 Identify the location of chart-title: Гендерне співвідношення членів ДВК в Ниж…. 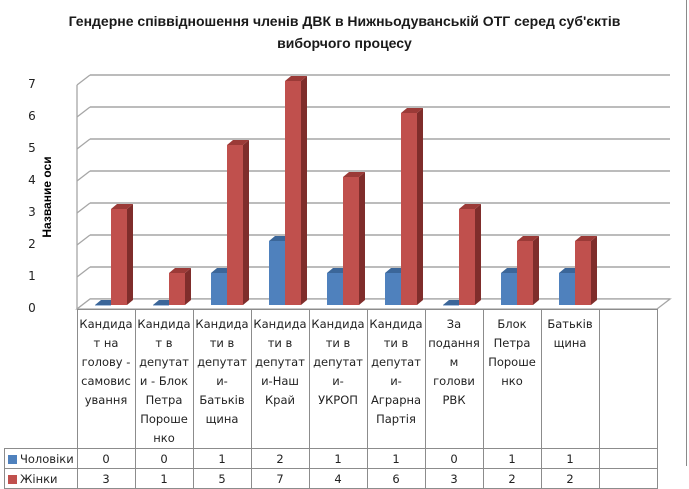
(344, 32).